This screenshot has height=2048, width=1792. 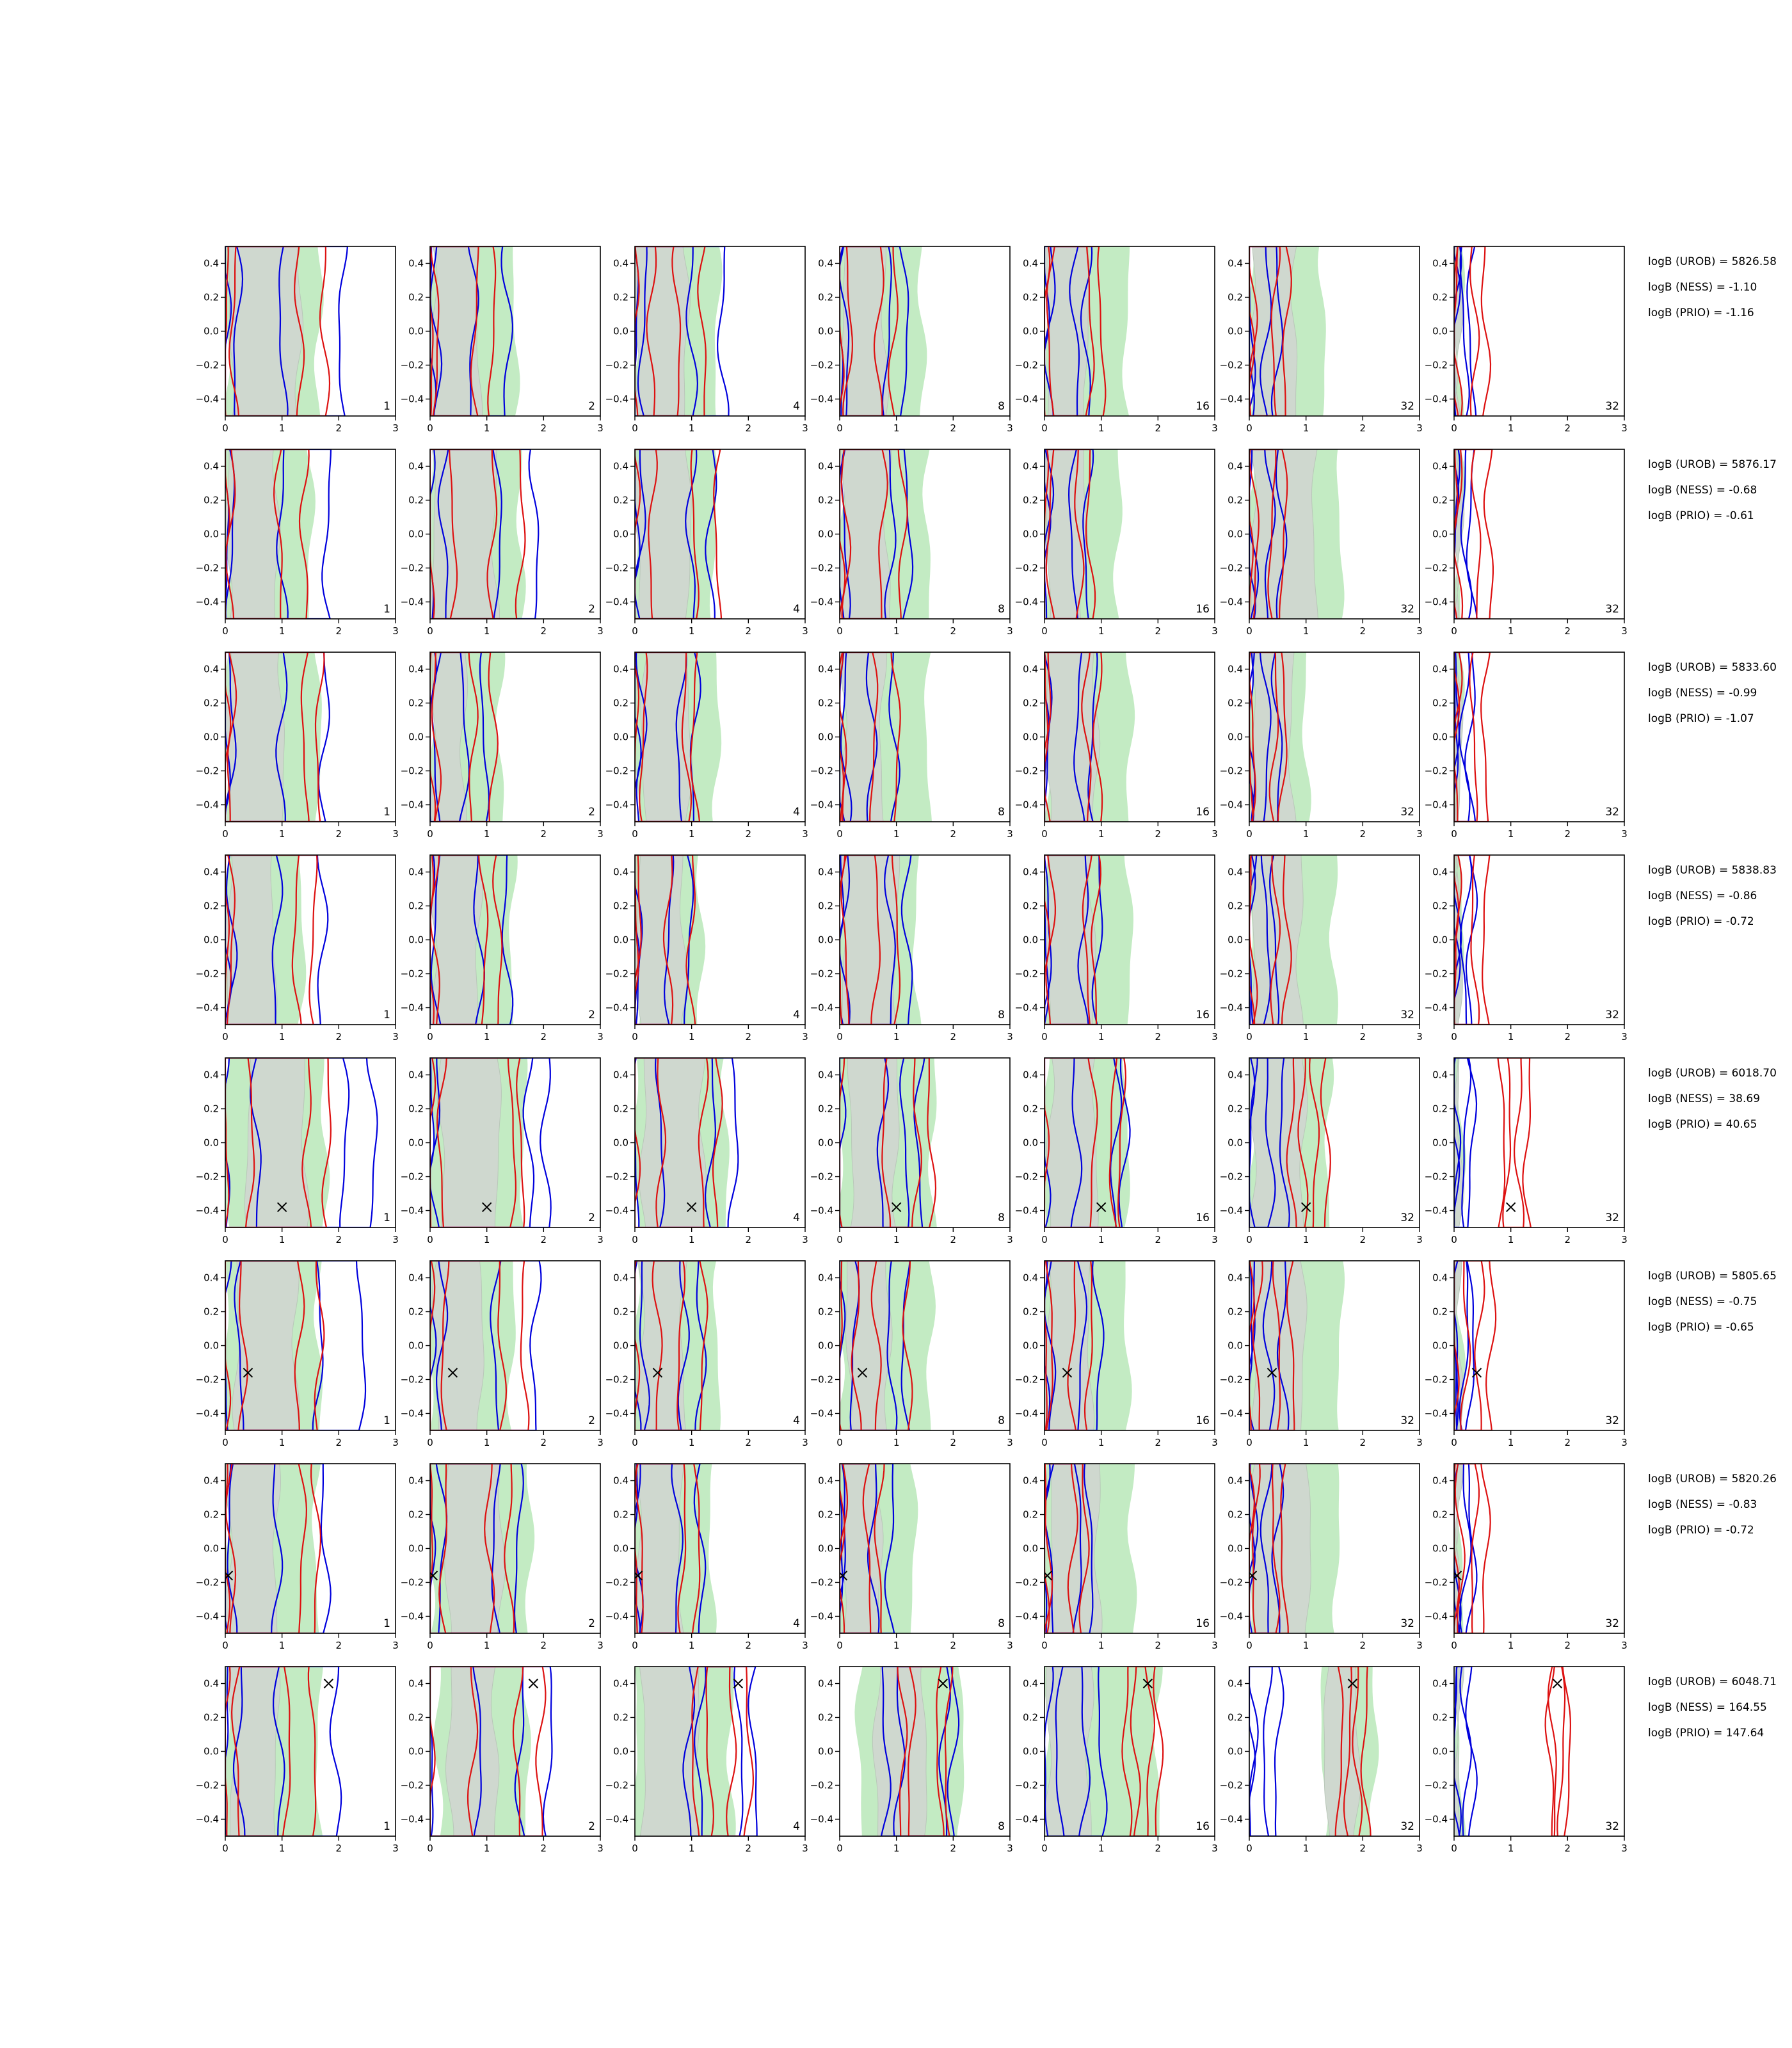 What do you see at coordinates (502, 1557) in the screenshot?
I see `panel-r7-c2: 0 1 2 3−0.4−0.20.00.20.42` at bounding box center [502, 1557].